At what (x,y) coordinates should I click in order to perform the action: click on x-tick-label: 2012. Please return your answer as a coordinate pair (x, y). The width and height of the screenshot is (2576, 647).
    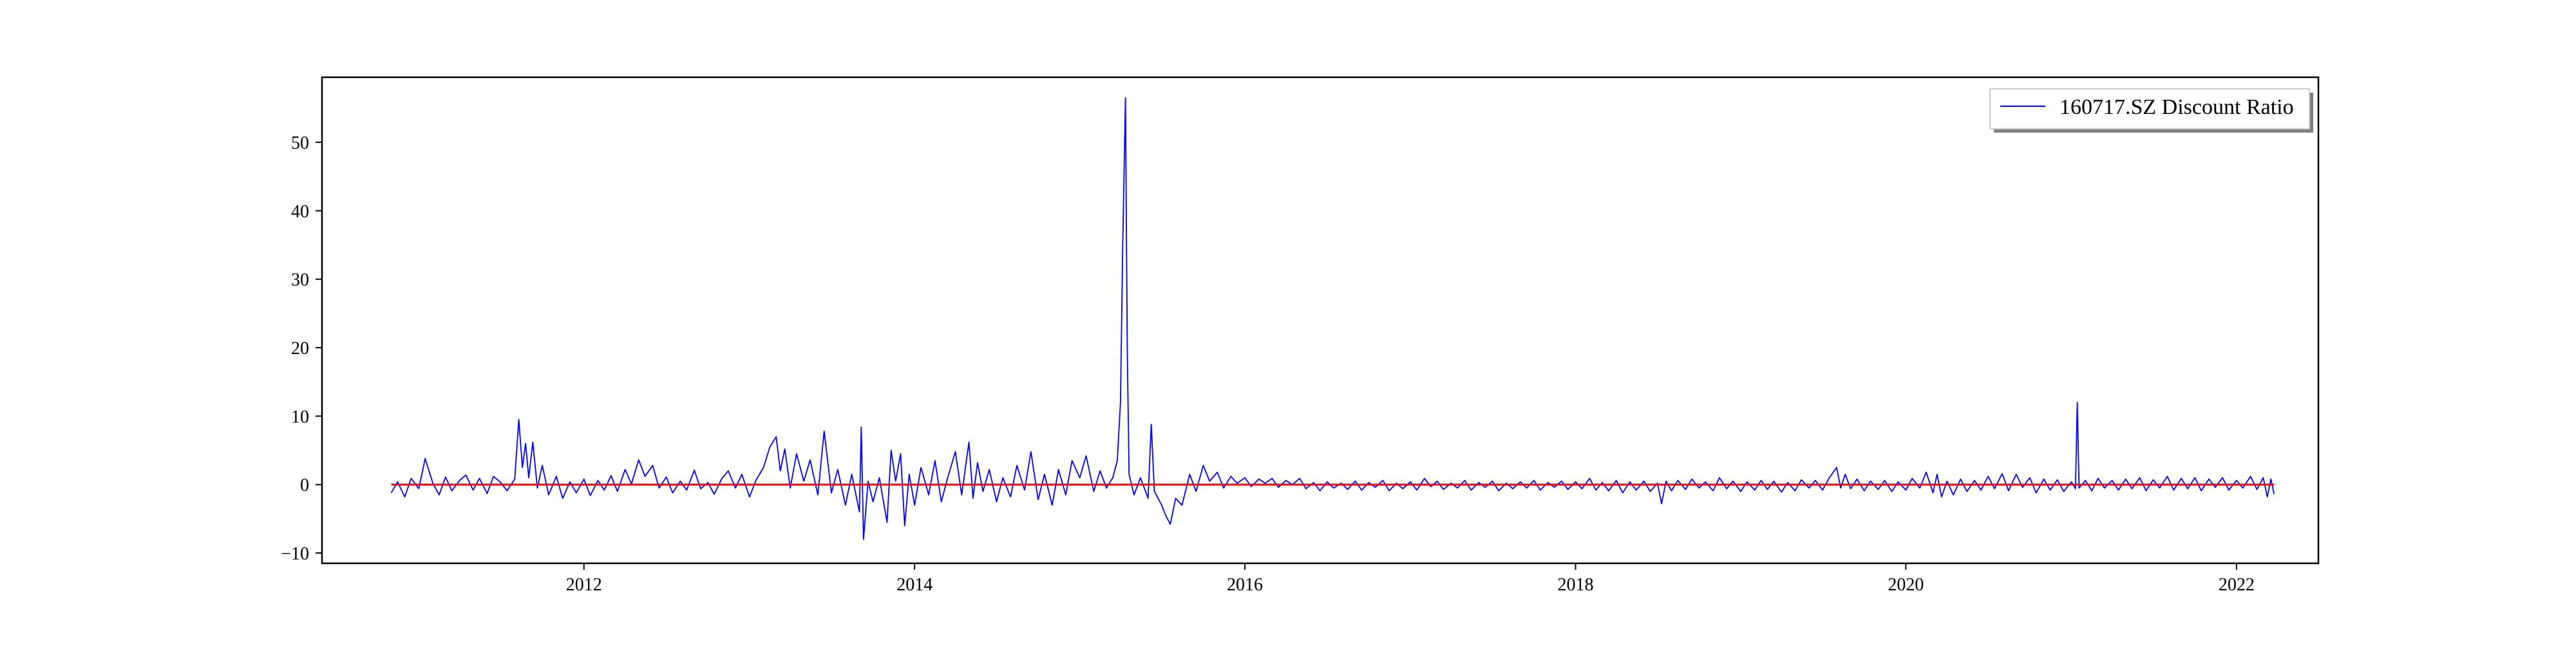
    Looking at the image, I should click on (584, 585).